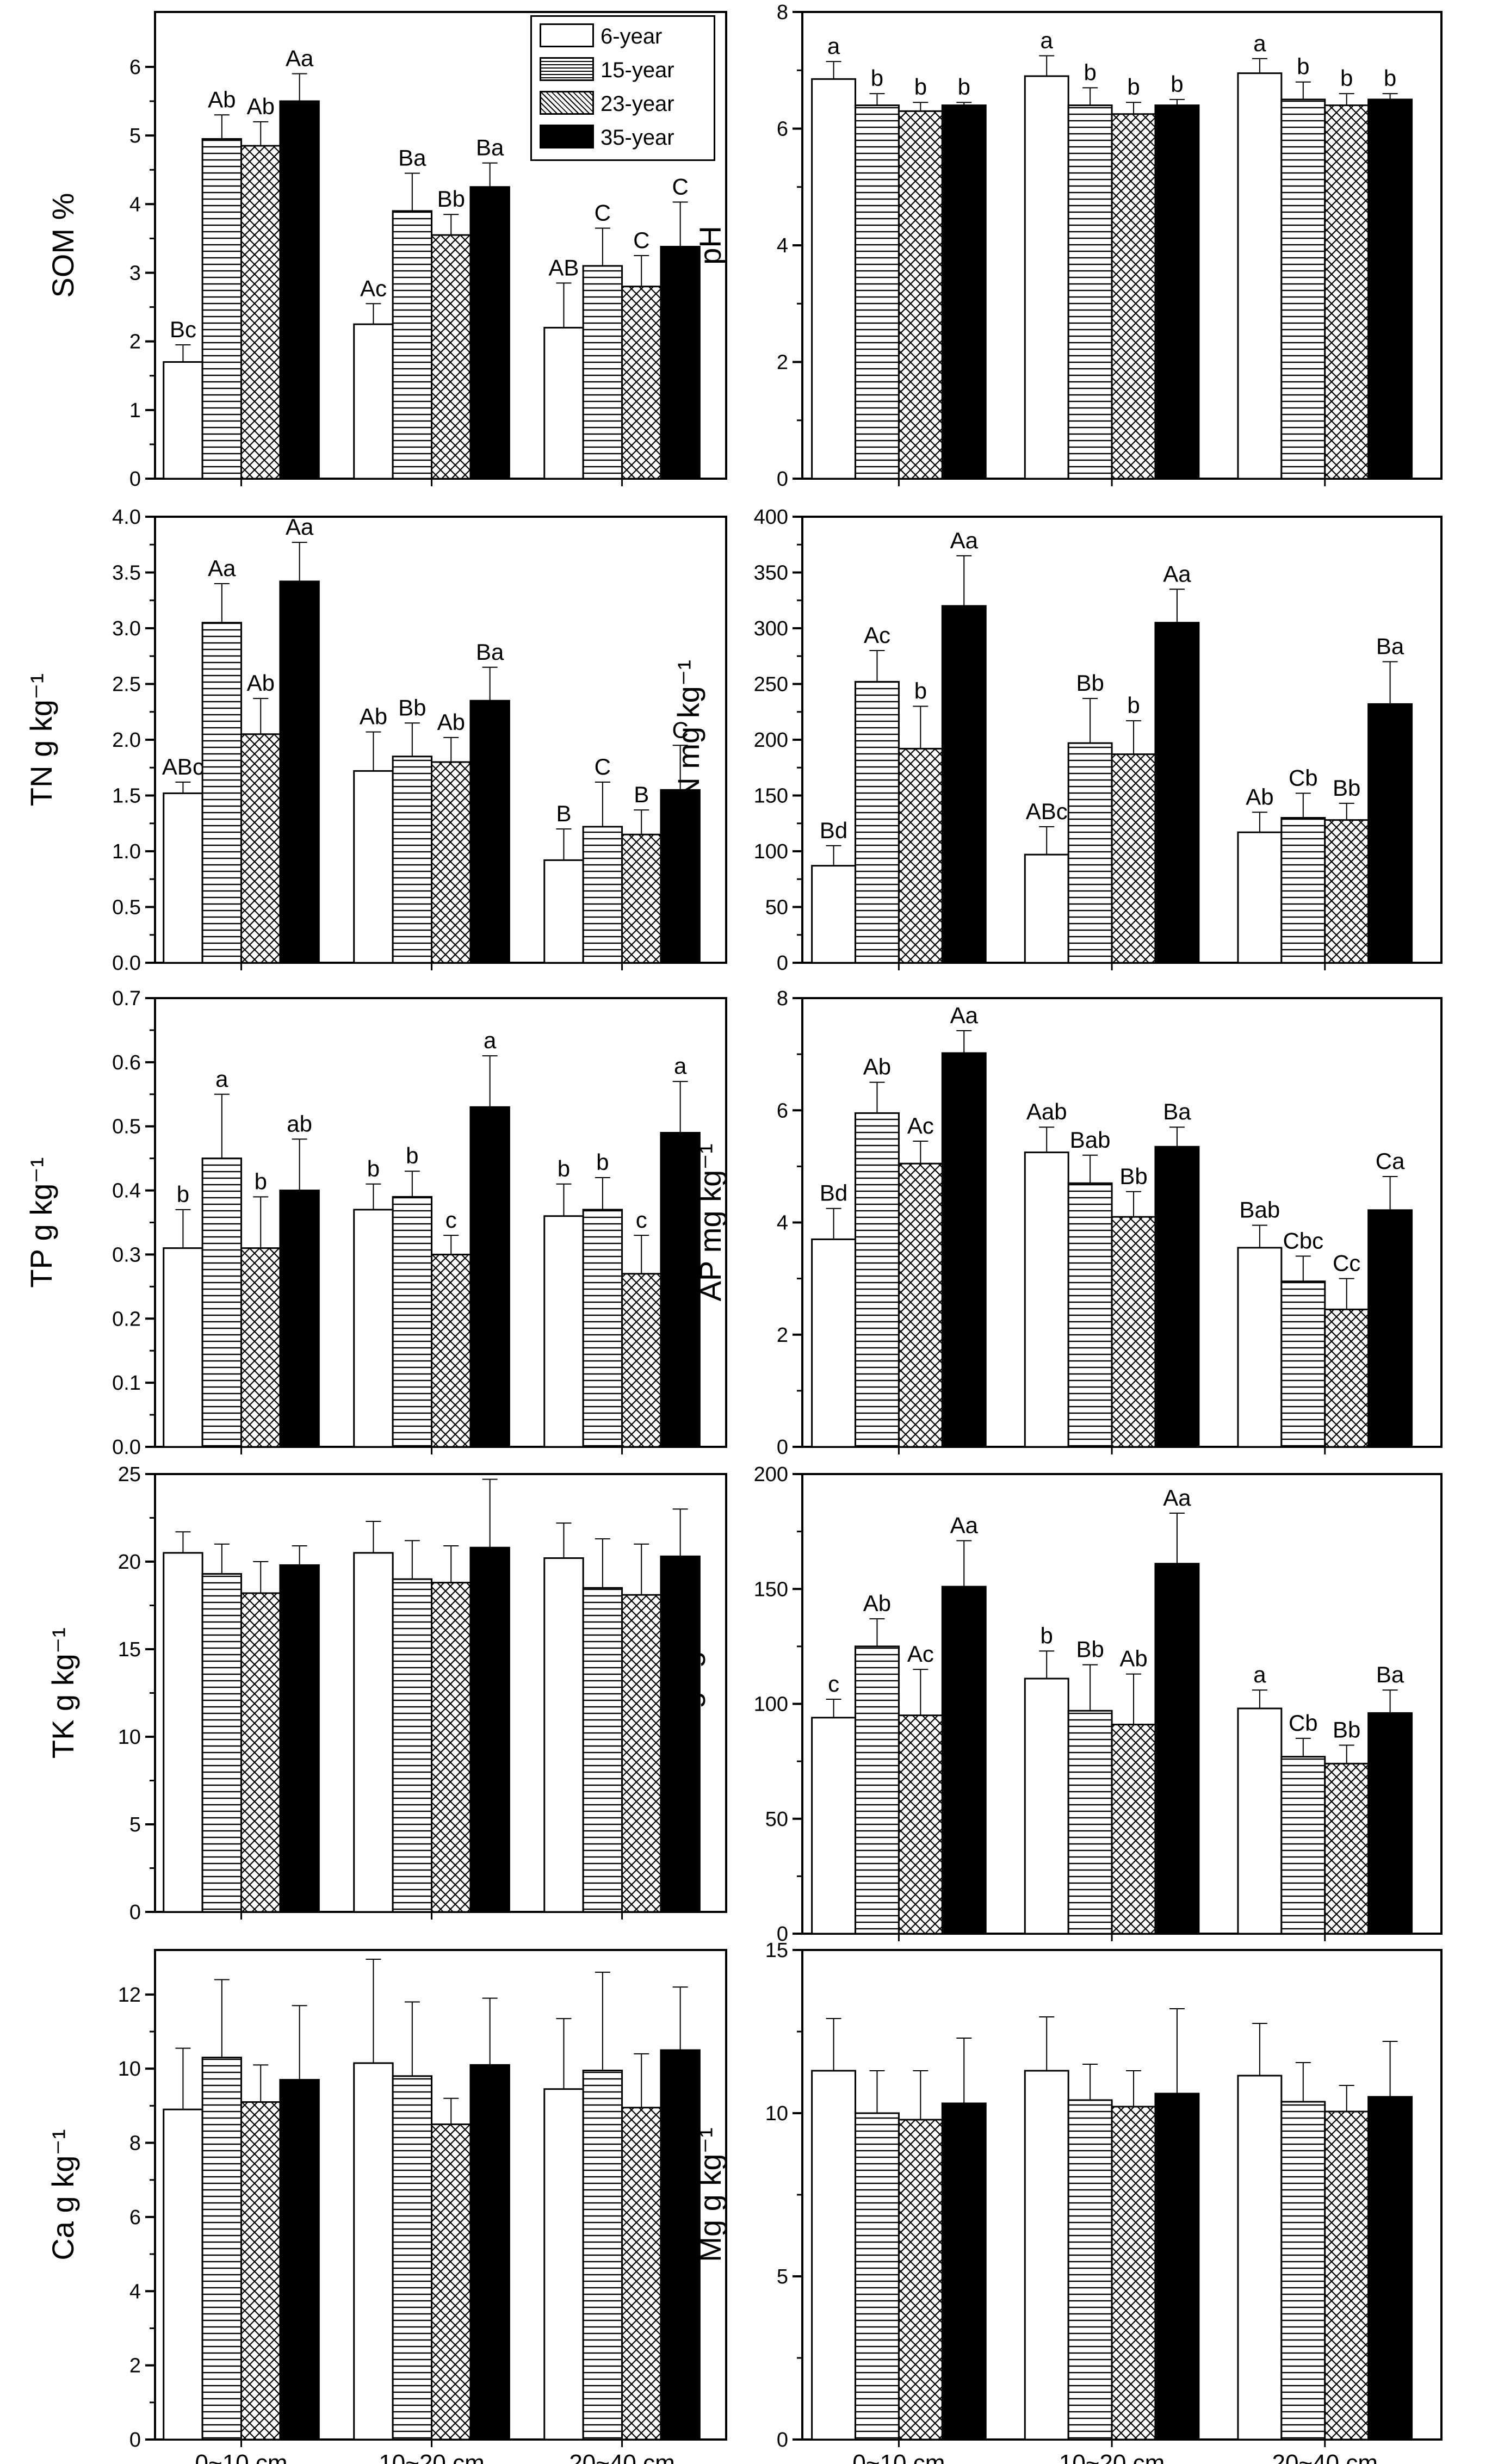 The image size is (1498, 2464). What do you see at coordinates (126, 1447) in the screenshot?
I see `y-tick-label: 0.0` at bounding box center [126, 1447].